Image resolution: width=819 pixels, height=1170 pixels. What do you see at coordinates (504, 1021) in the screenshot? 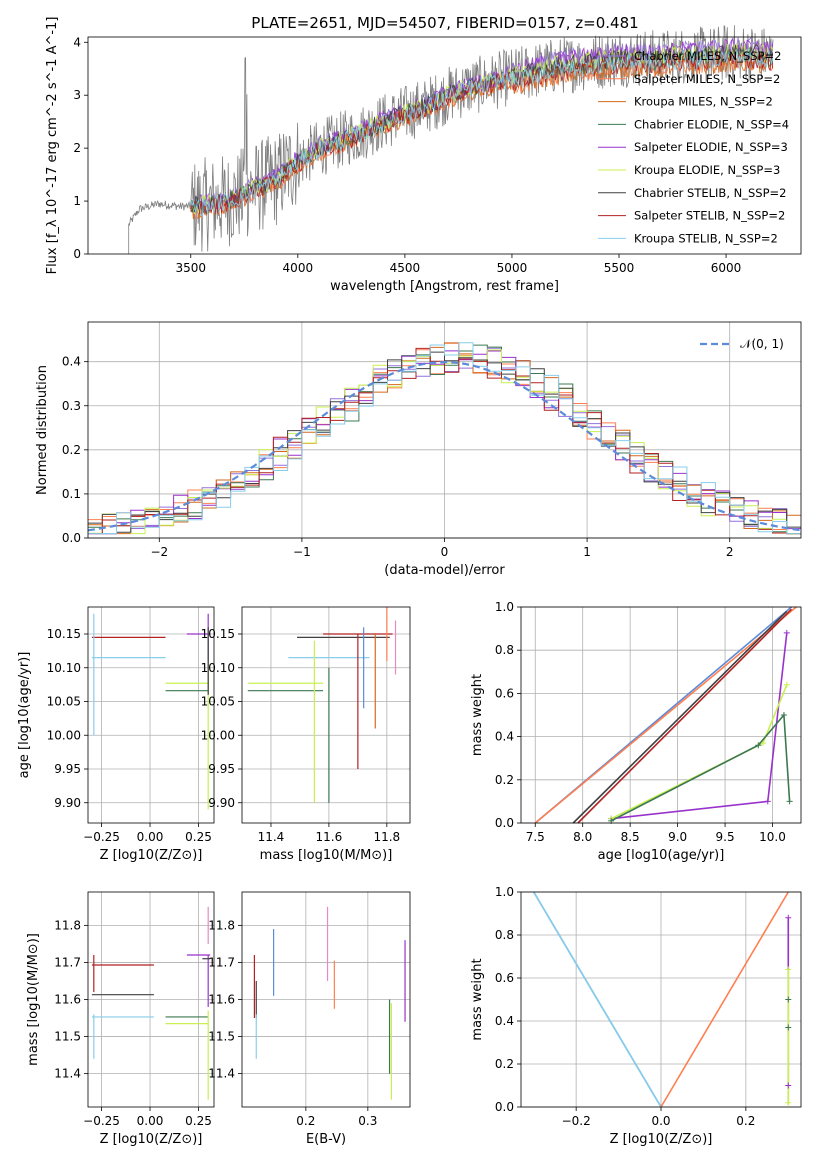
I see `weight_vs_Z-ytick-label: 0.4` at bounding box center [504, 1021].